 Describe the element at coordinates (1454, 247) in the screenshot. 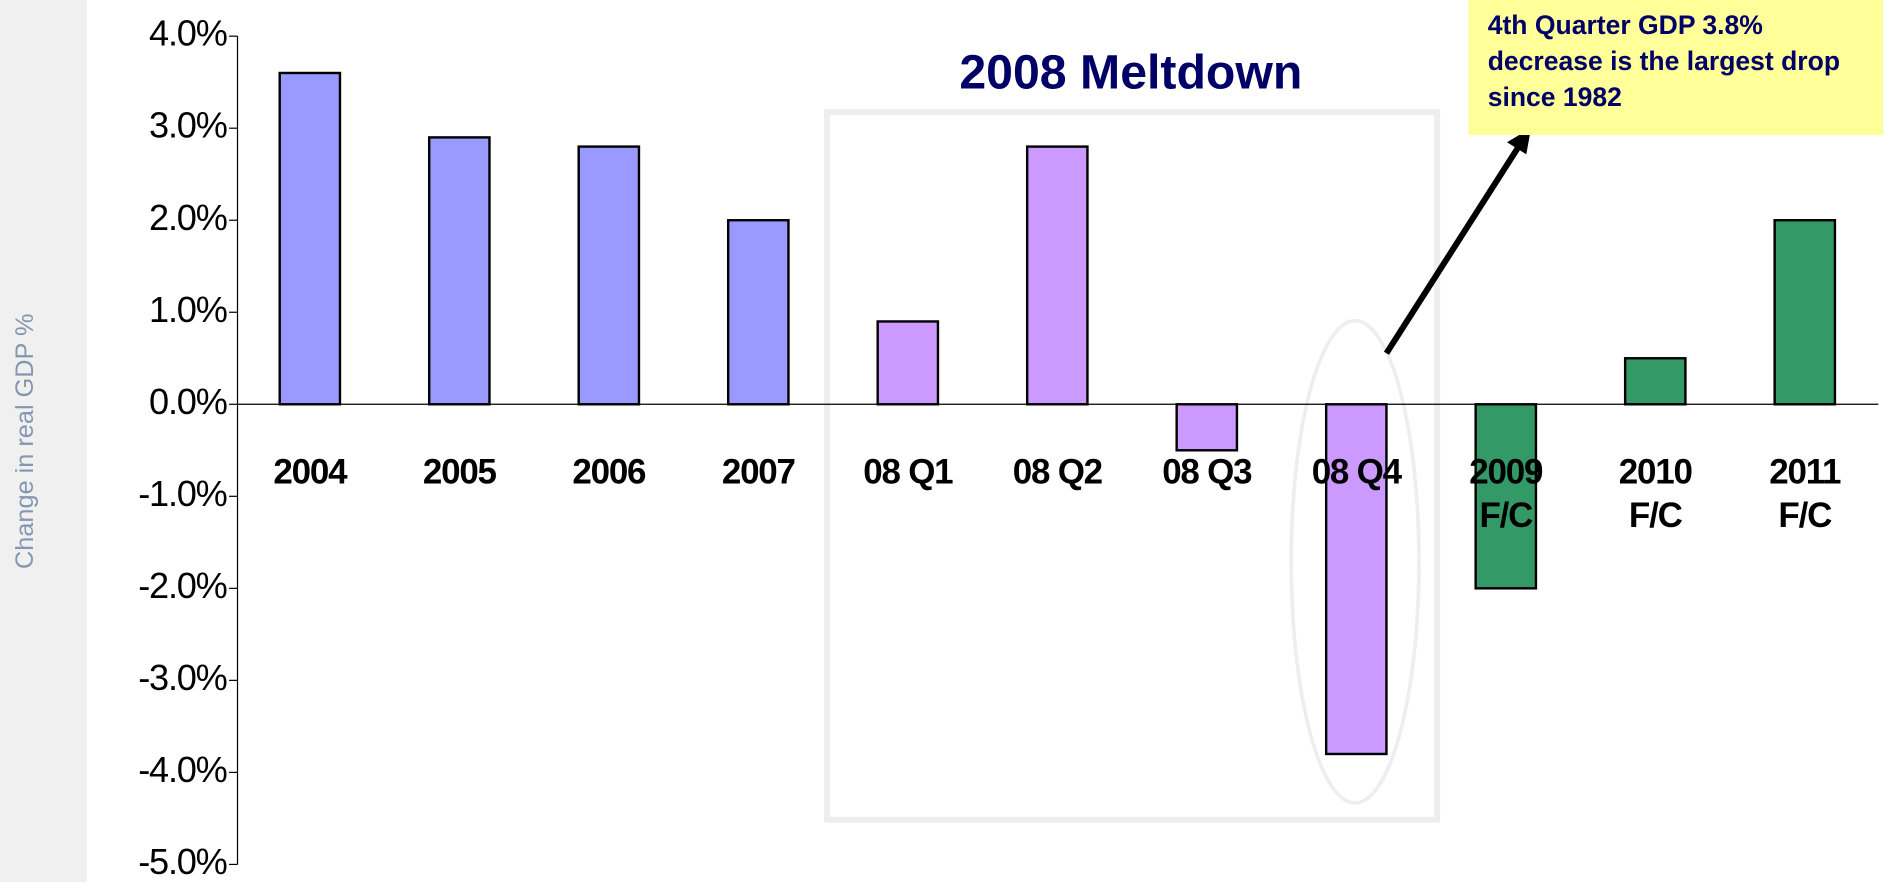

I see `arrow` at that location.